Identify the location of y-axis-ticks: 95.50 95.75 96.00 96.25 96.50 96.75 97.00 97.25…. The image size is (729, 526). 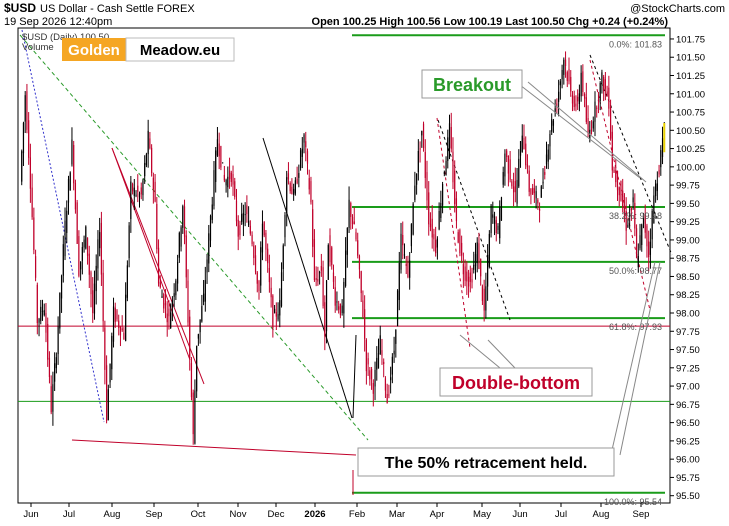
(687, 268).